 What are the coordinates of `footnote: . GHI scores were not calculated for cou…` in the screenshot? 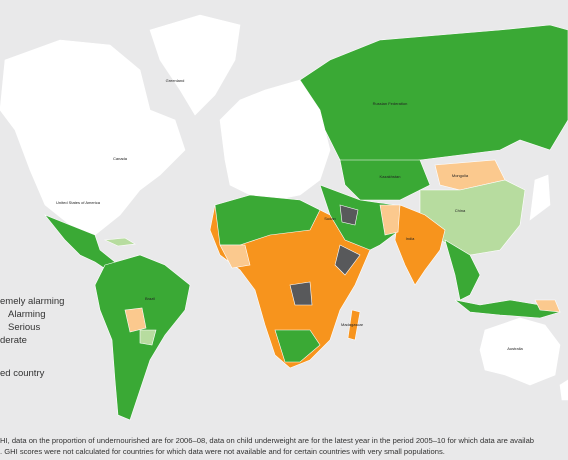 It's located at (222, 451).